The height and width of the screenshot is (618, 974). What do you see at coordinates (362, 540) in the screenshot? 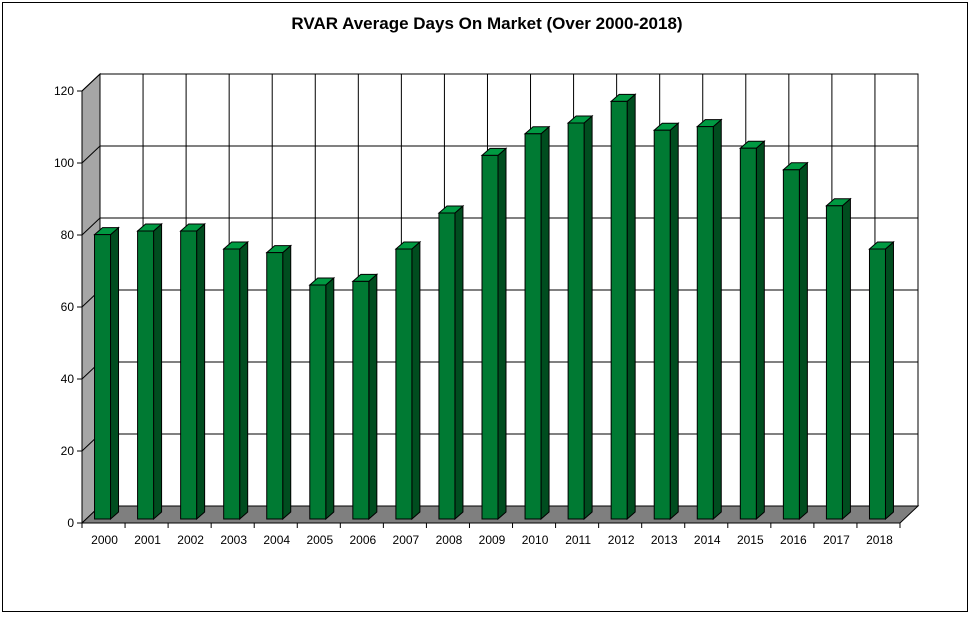
I see `x-tick-label: 2006` at bounding box center [362, 540].